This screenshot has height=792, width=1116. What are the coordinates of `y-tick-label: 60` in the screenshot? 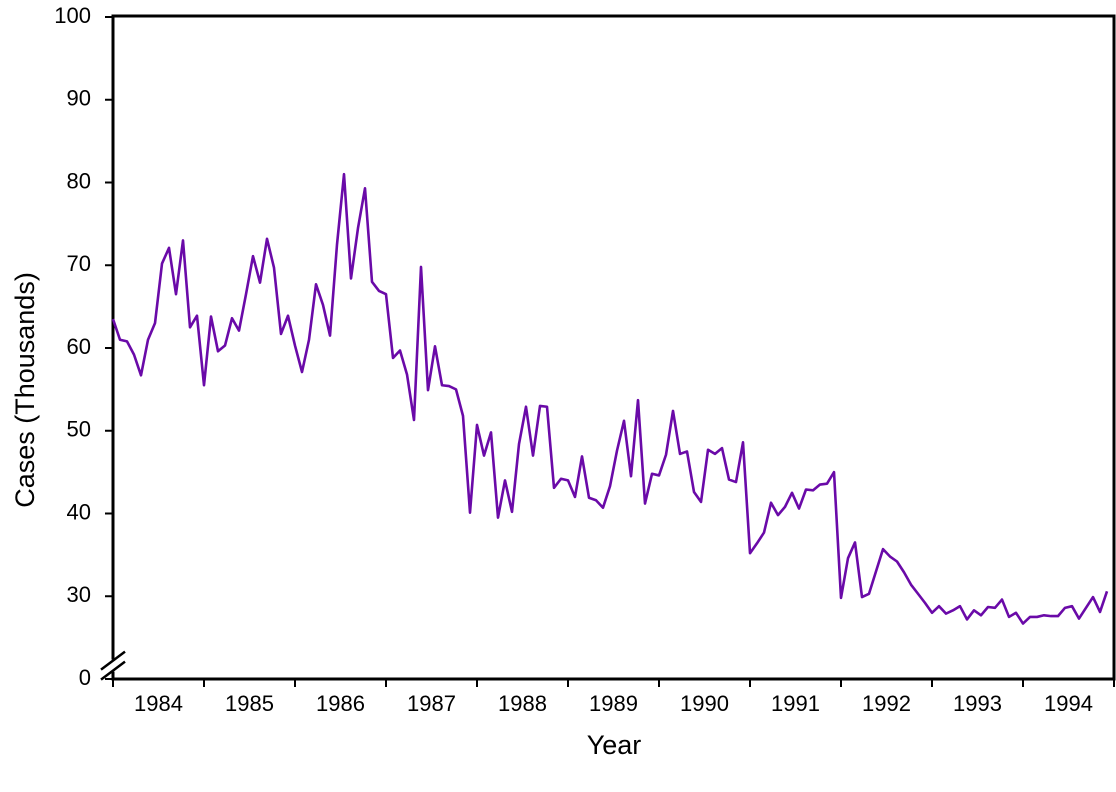 It's located at (79, 346).